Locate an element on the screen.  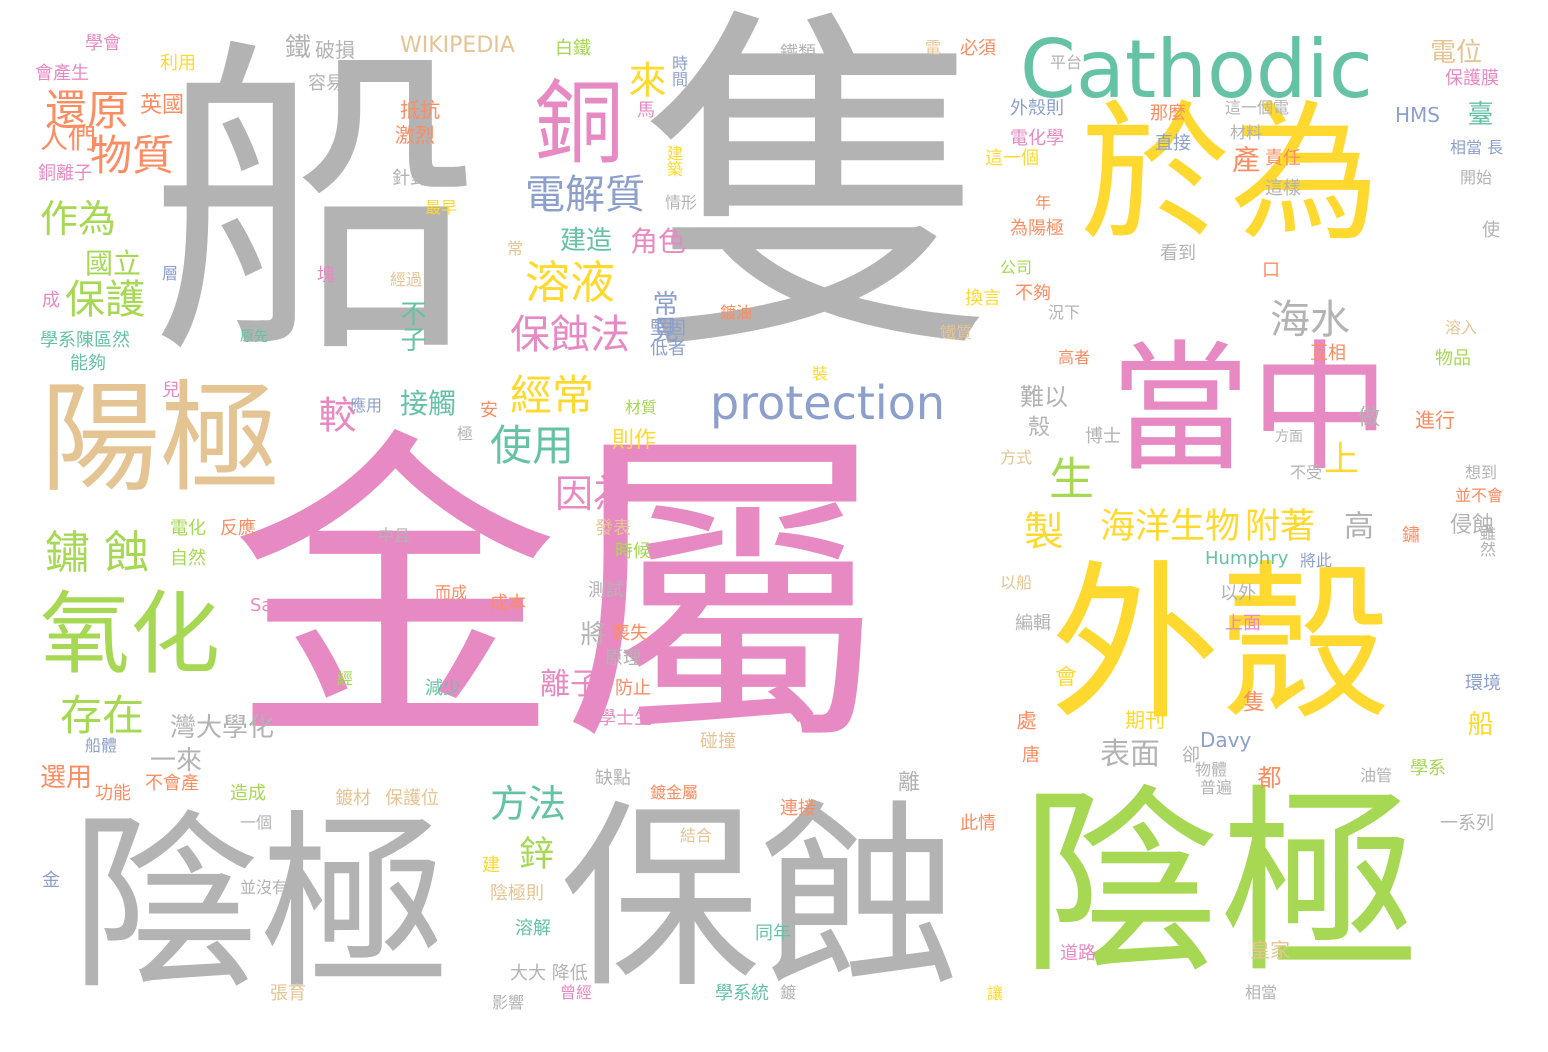
cloud-word: 反應 is located at coordinates (238, 528).